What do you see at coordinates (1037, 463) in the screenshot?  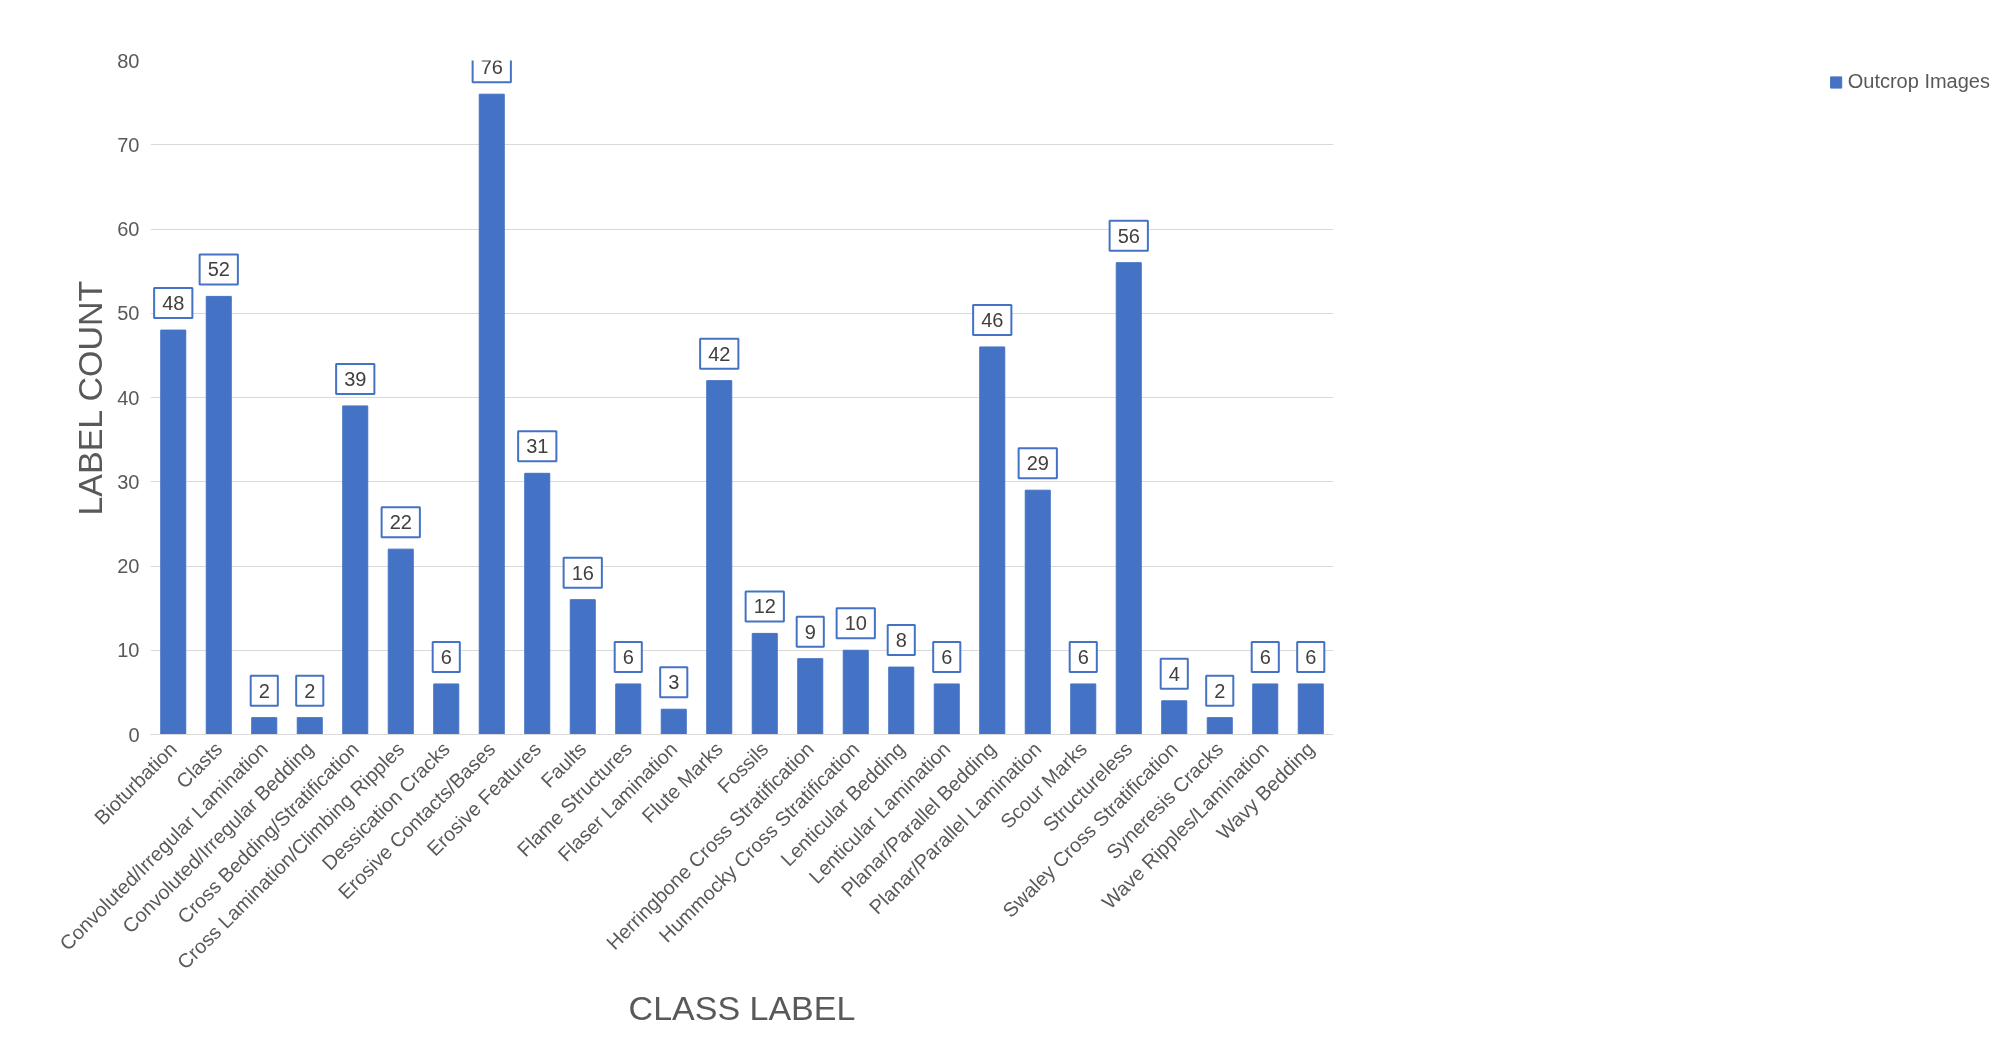 I see `data-label: 29` at bounding box center [1037, 463].